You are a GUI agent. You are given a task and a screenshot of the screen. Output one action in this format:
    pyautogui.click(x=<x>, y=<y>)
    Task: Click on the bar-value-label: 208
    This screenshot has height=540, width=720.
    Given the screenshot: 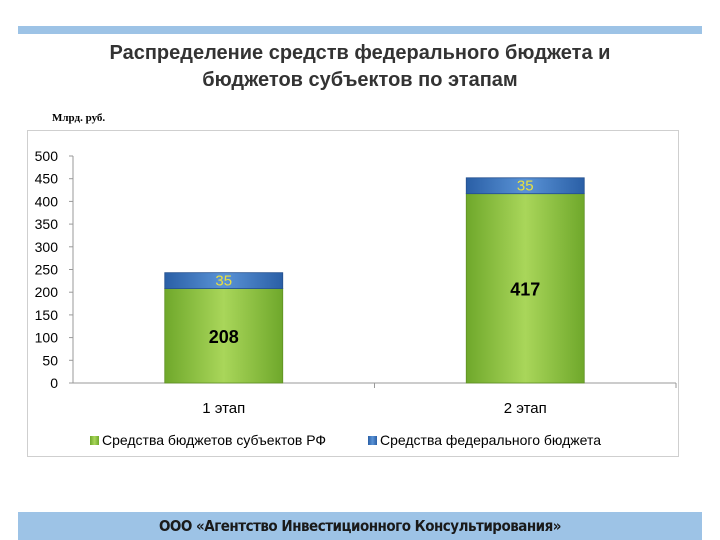 What is the action you would take?
    pyautogui.click(x=224, y=337)
    